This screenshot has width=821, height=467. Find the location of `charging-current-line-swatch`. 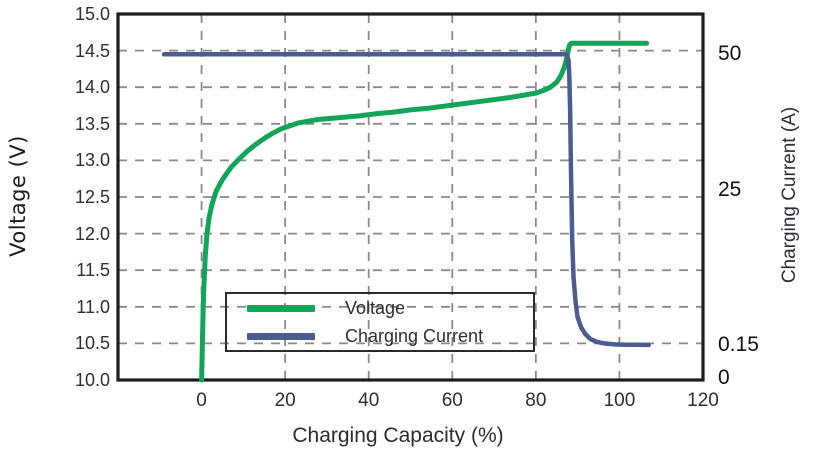

charging-current-line-swatch is located at coordinates (281, 336).